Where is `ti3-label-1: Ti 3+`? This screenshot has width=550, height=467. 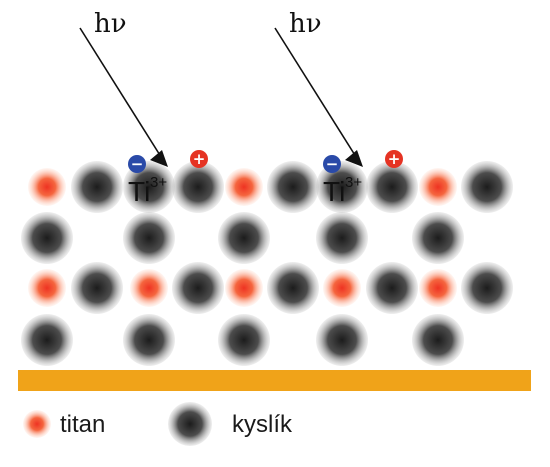 ti3-label-1: Ti 3+ is located at coordinates (147, 190).